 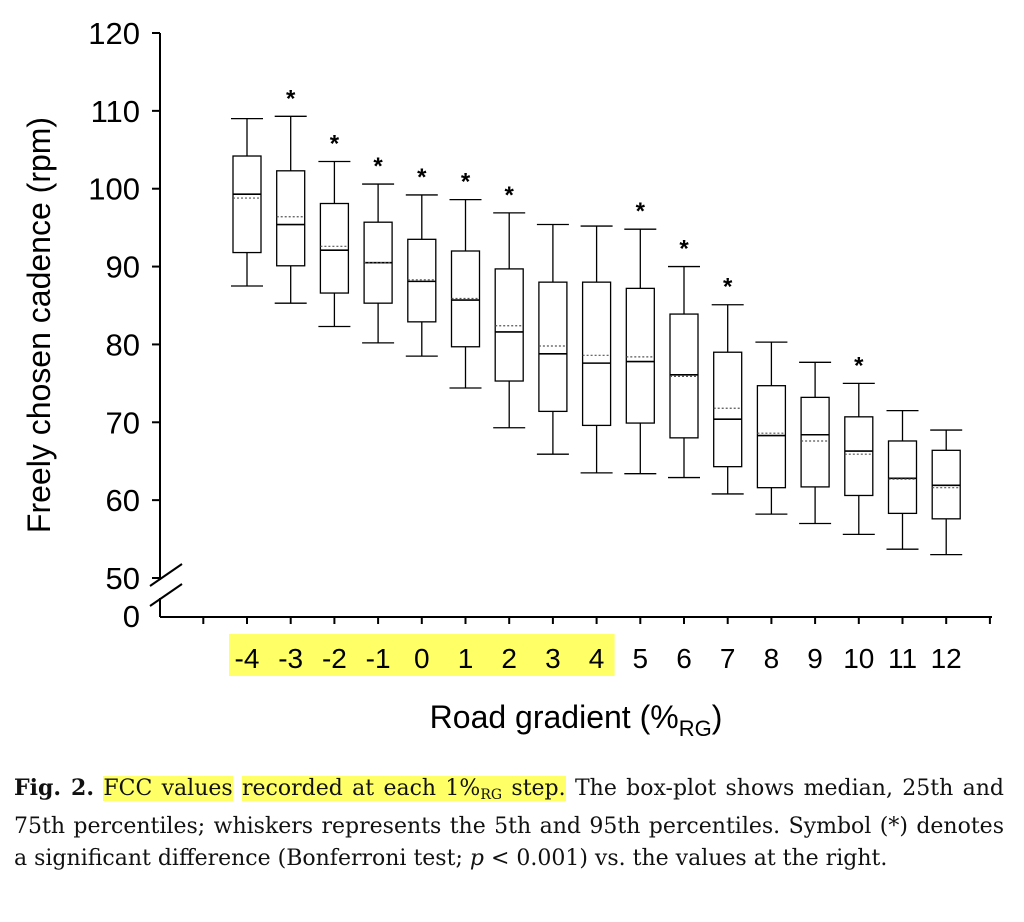 What do you see at coordinates (334, 658) in the screenshot?
I see `x-tick-label: -2` at bounding box center [334, 658].